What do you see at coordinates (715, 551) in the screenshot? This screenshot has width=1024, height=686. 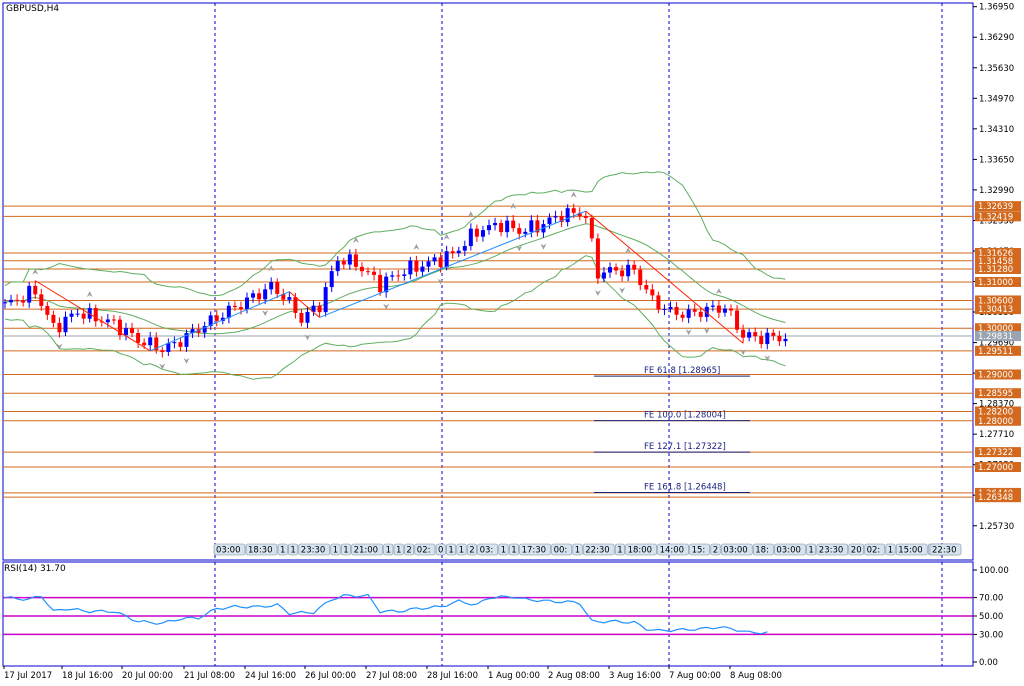 I see `session-label: 2` at bounding box center [715, 551].